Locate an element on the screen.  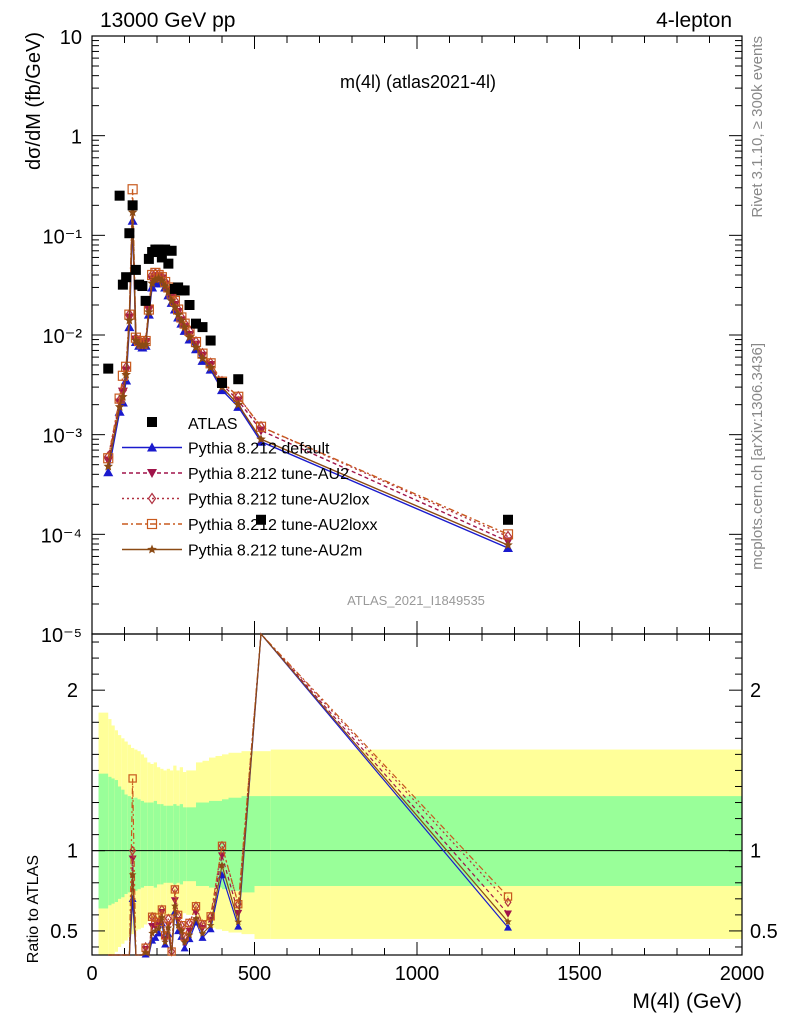
chart-title: m(4l) (atlas2021-4l) is located at coordinates (418, 82).